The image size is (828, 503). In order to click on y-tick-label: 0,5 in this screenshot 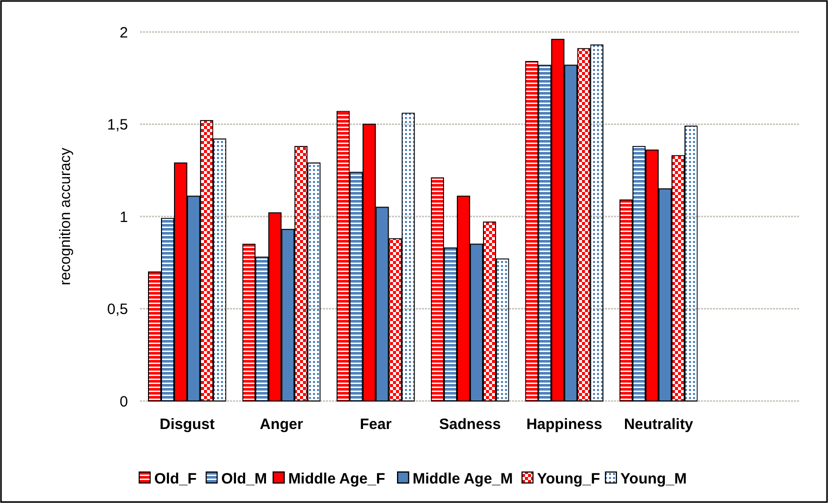, I will do `click(117, 309)`.